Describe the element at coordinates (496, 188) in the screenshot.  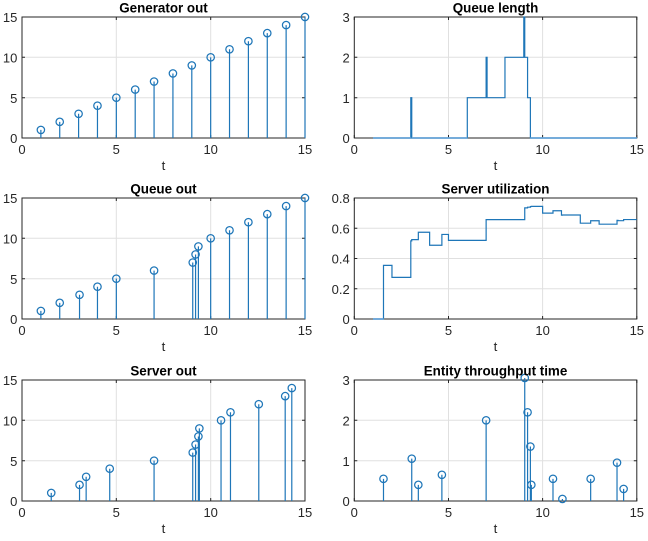
I see `svg-text: Server utilization` at that location.